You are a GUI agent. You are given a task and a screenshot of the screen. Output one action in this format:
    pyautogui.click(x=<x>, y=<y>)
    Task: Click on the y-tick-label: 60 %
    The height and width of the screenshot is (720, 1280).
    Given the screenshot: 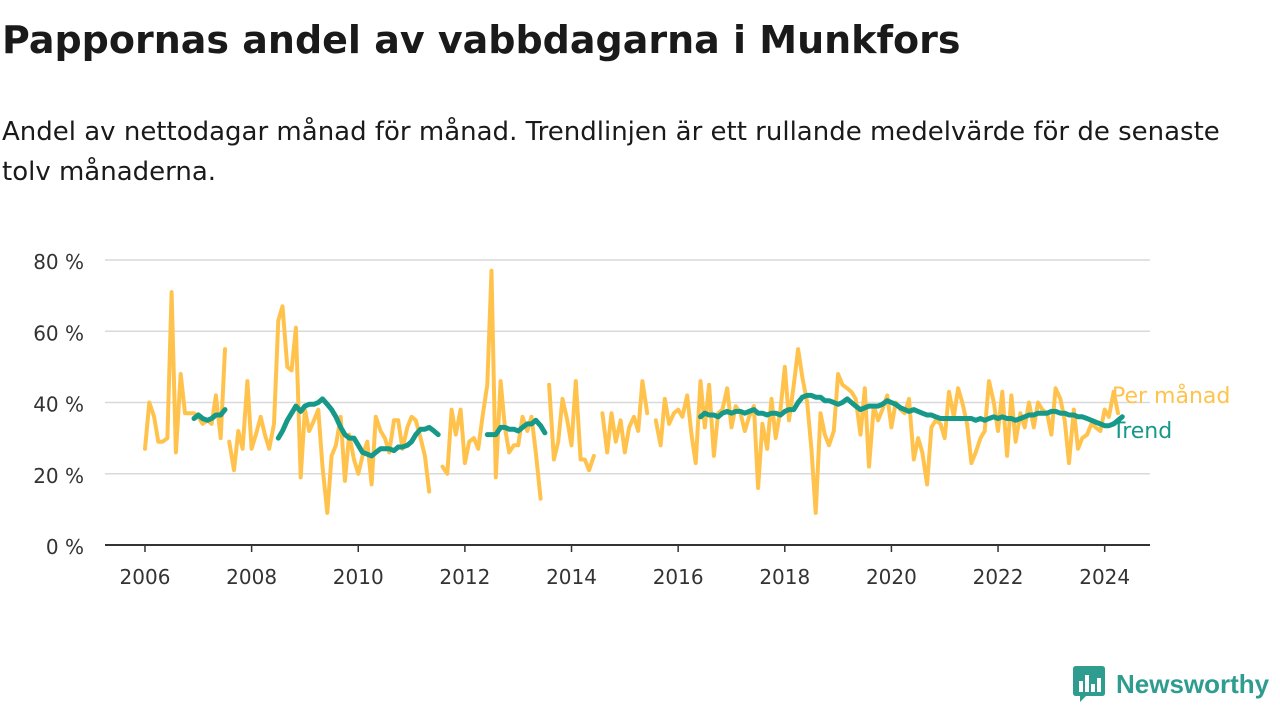 What is the action you would take?
    pyautogui.click(x=58, y=333)
    